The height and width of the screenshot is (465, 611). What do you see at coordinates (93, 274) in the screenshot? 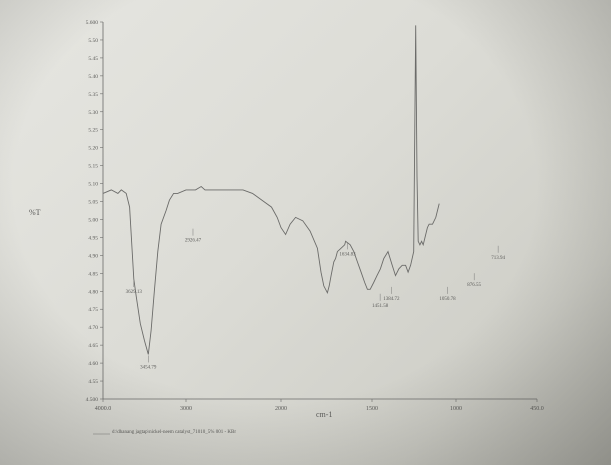
I see `y-tick-label: 4.85` at bounding box center [93, 274].